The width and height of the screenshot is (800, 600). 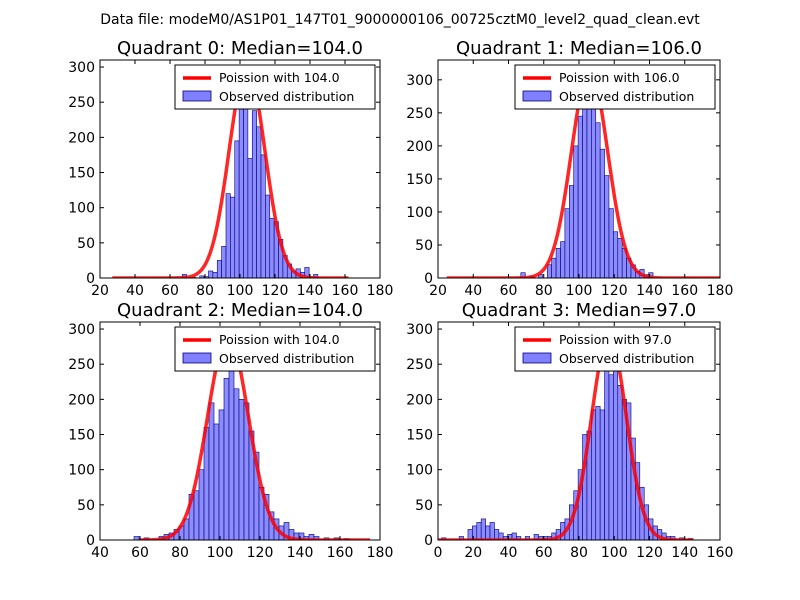 What do you see at coordinates (579, 310) in the screenshot?
I see `subplot-title: Quadrant 3: Median=97.0` at bounding box center [579, 310].